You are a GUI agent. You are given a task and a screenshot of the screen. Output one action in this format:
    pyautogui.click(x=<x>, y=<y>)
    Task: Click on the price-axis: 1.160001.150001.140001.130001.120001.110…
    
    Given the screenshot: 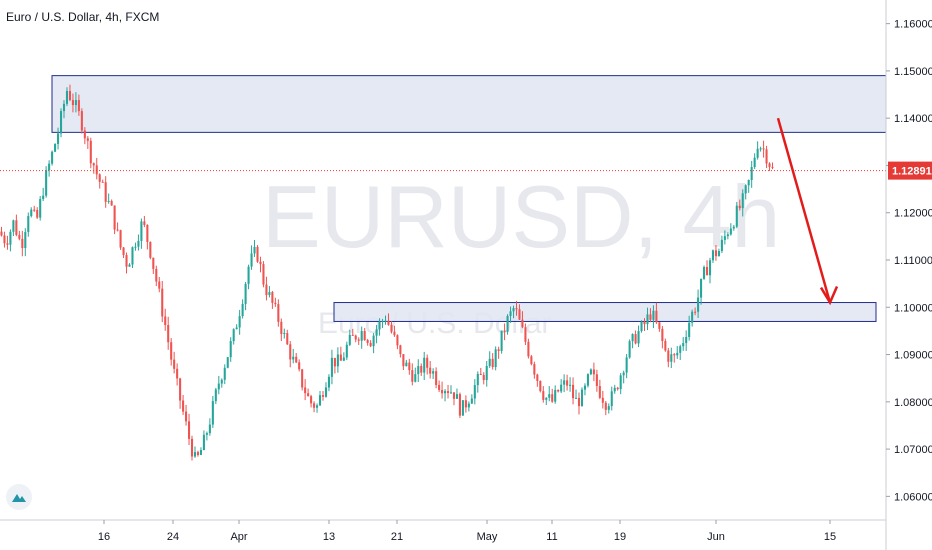 What is the action you would take?
    pyautogui.click(x=908, y=275)
    